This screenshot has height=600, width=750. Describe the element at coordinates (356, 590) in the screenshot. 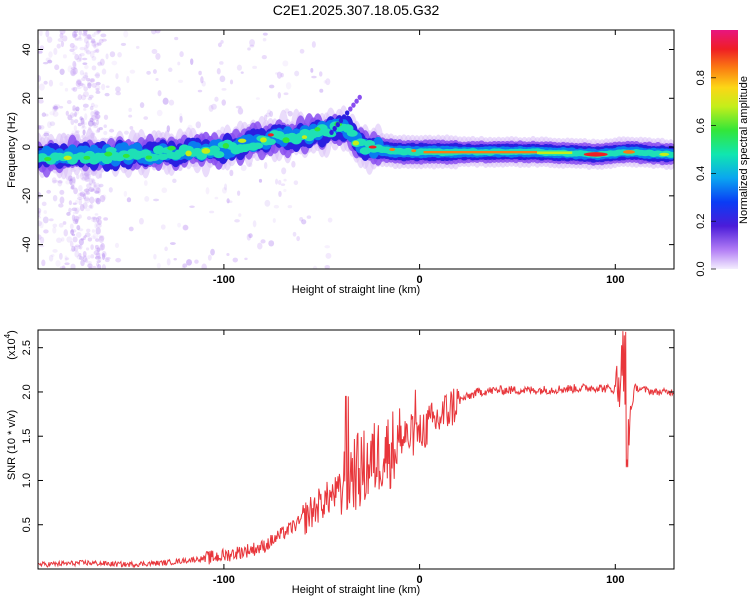

I see `snr-x-label: Height of straight line (km)` at that location.